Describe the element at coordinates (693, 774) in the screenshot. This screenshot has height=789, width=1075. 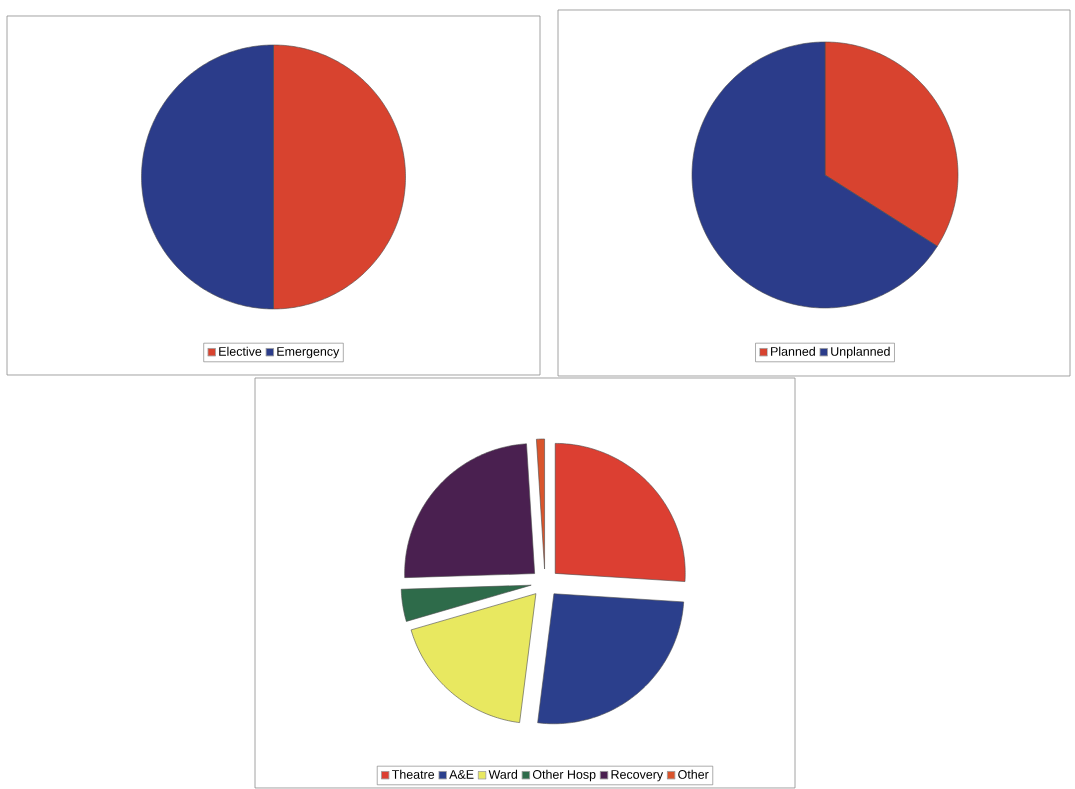
I see `legend-label: Other` at that location.